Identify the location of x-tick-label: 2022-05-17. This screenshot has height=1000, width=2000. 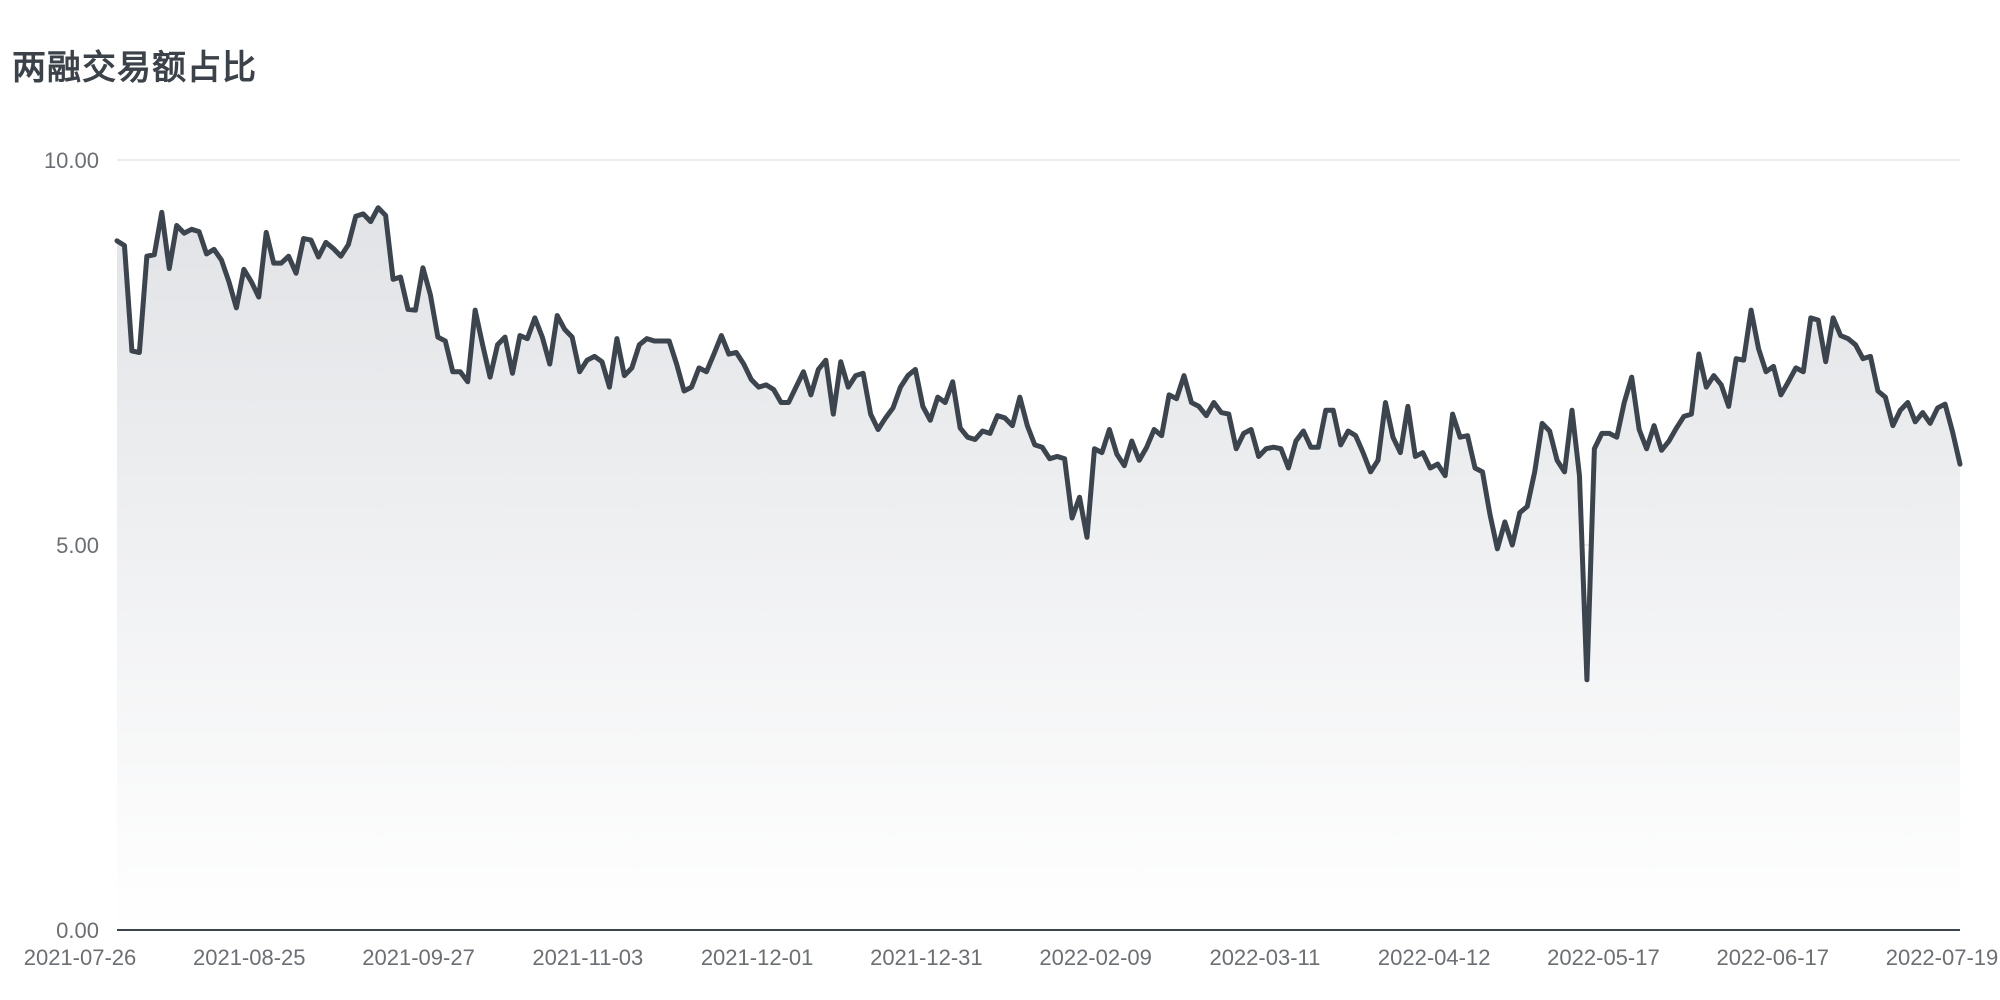
(1603, 957).